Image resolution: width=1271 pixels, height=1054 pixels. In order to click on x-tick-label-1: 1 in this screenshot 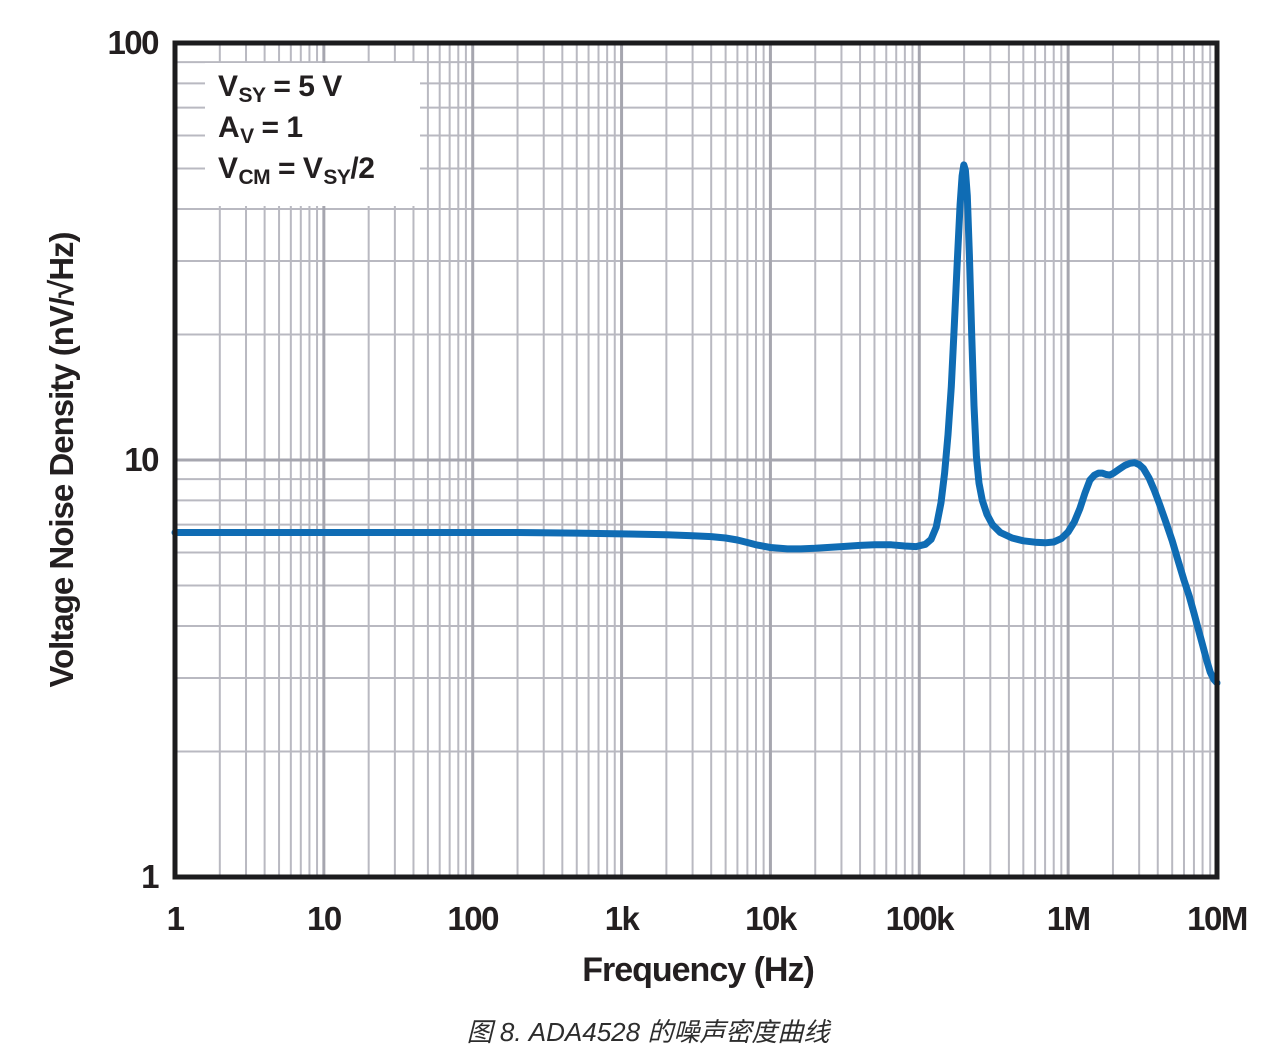, I will do `click(175, 918)`.